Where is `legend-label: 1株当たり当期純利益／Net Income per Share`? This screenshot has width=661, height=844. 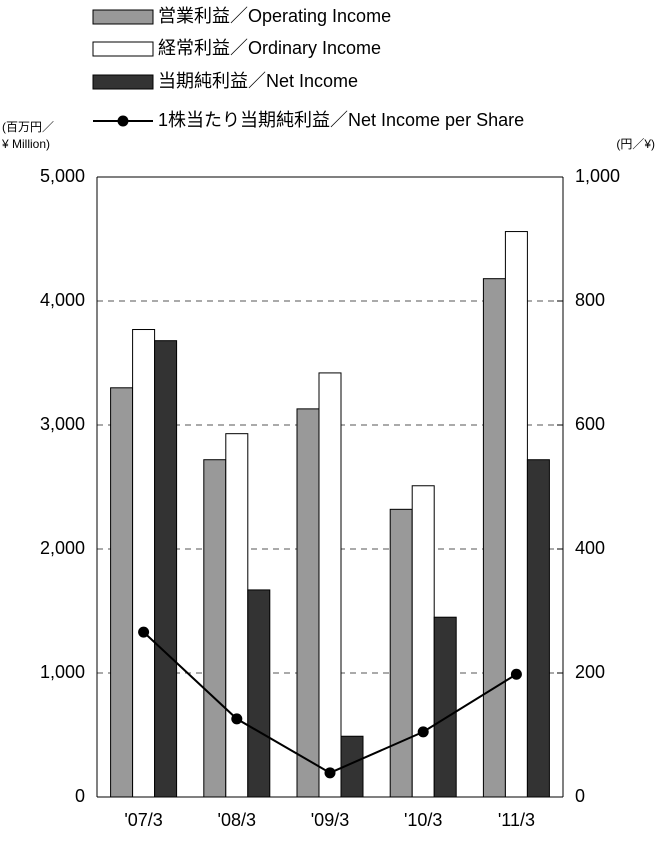
legend-label: 1株当たり当期純利益／Net Income per Share is located at coordinates (341, 120).